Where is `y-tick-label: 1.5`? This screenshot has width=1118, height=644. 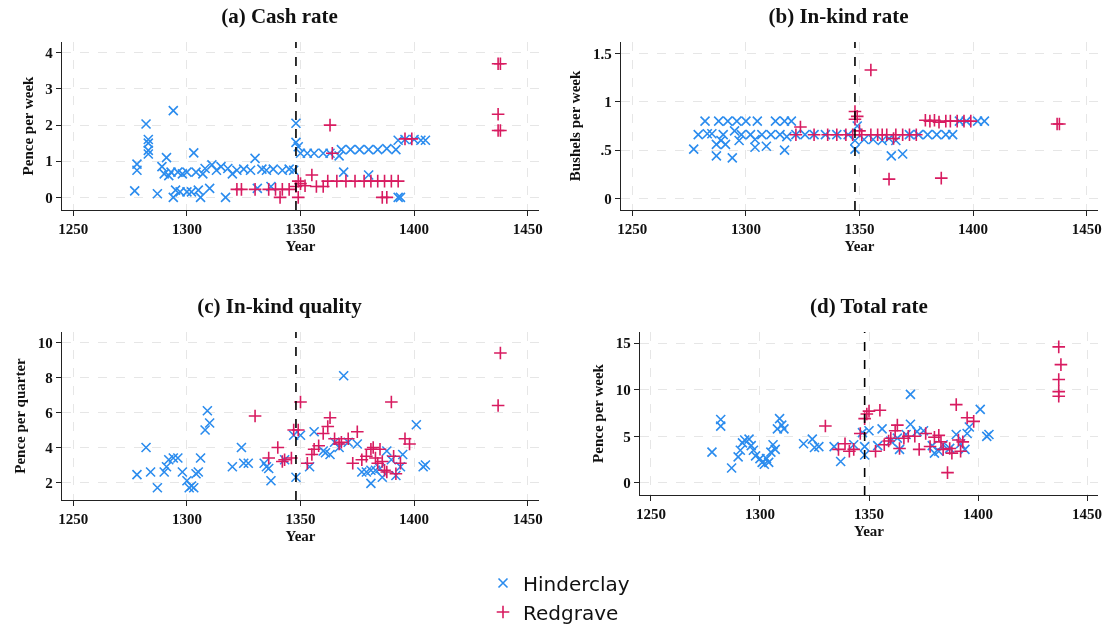
y-tick-label: 1.5 is located at coordinates (602, 53).